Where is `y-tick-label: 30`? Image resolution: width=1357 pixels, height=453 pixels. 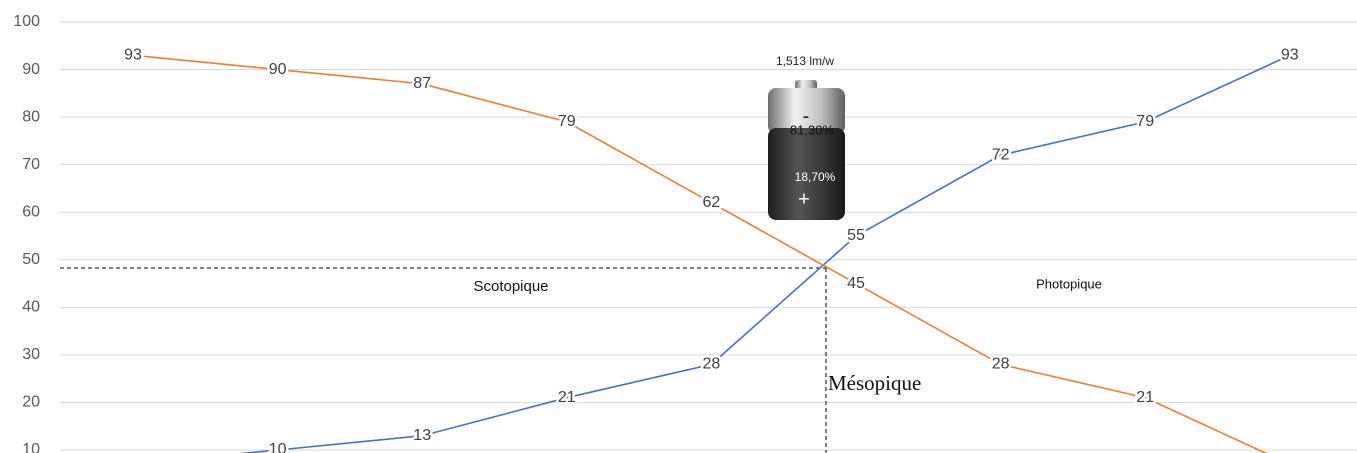
y-tick-label: 30 is located at coordinates (31, 354).